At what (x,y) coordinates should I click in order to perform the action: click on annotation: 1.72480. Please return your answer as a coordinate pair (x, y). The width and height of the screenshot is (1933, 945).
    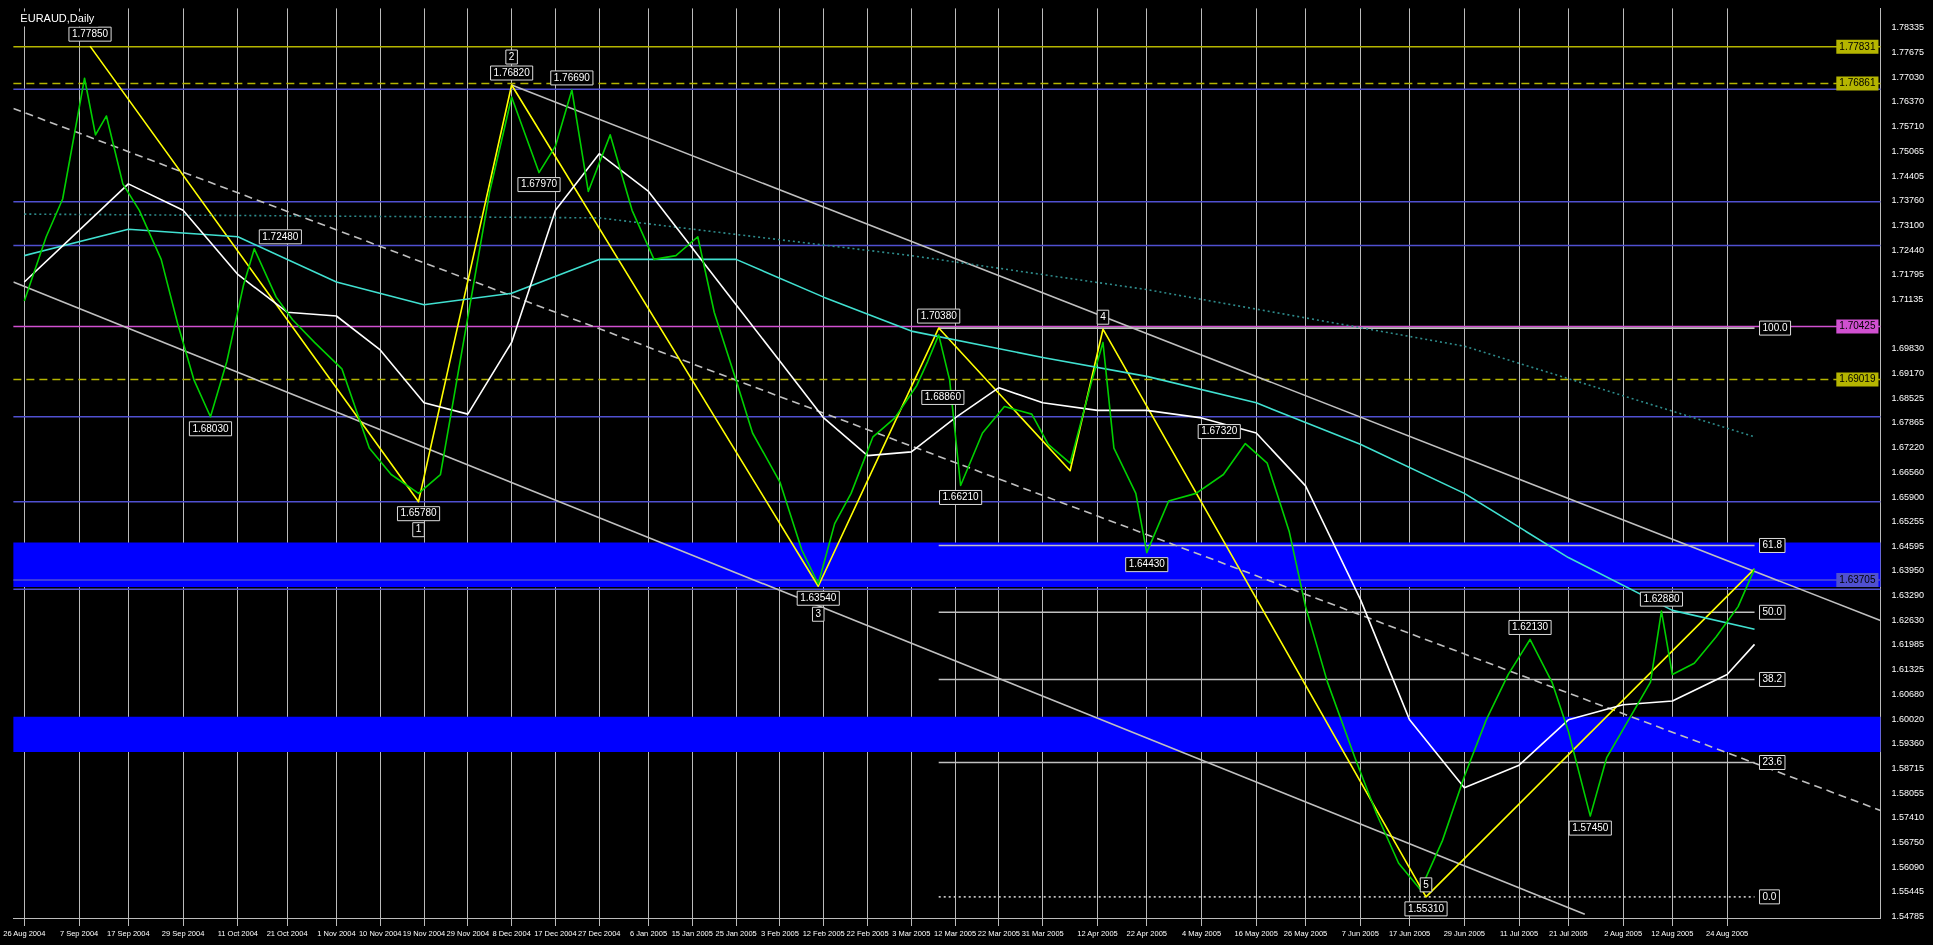
    Looking at the image, I should click on (280, 236).